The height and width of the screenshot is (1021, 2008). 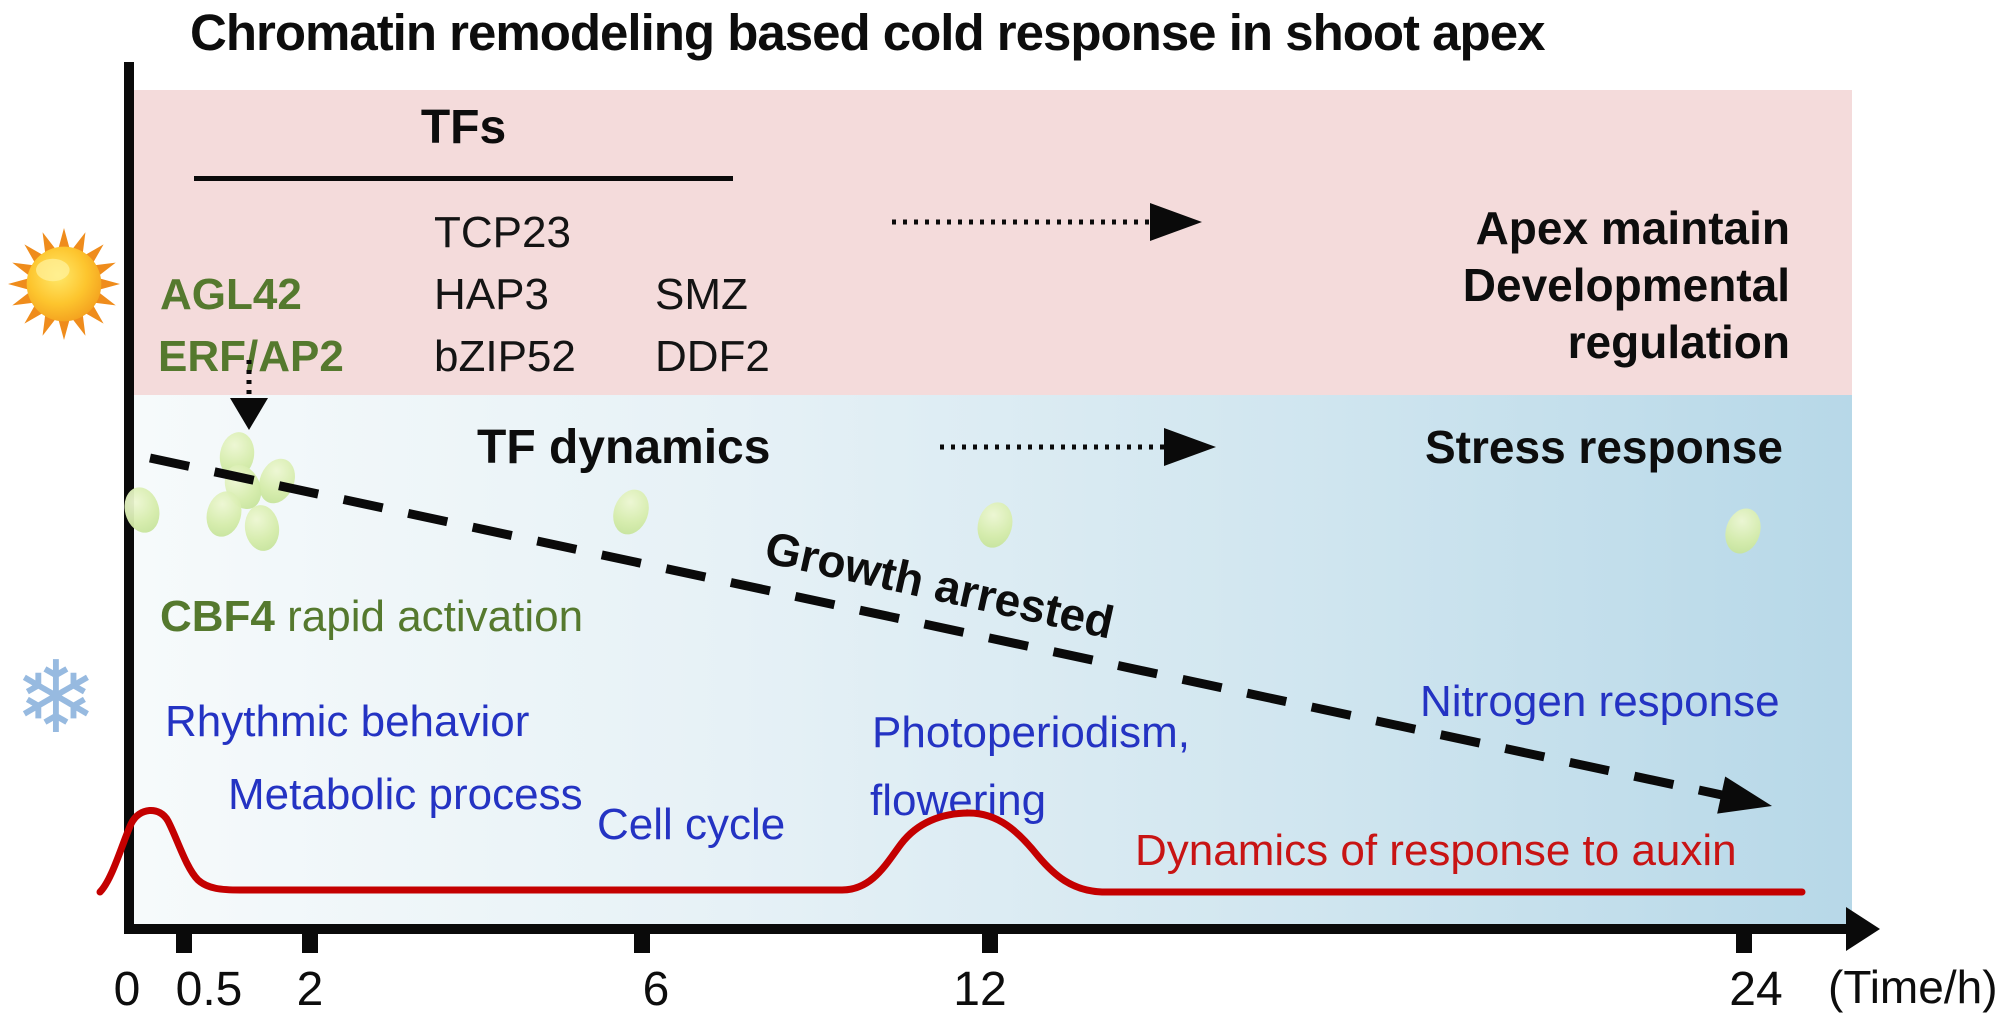 What do you see at coordinates (987, 929) in the screenshot?
I see `x-axis-line` at bounding box center [987, 929].